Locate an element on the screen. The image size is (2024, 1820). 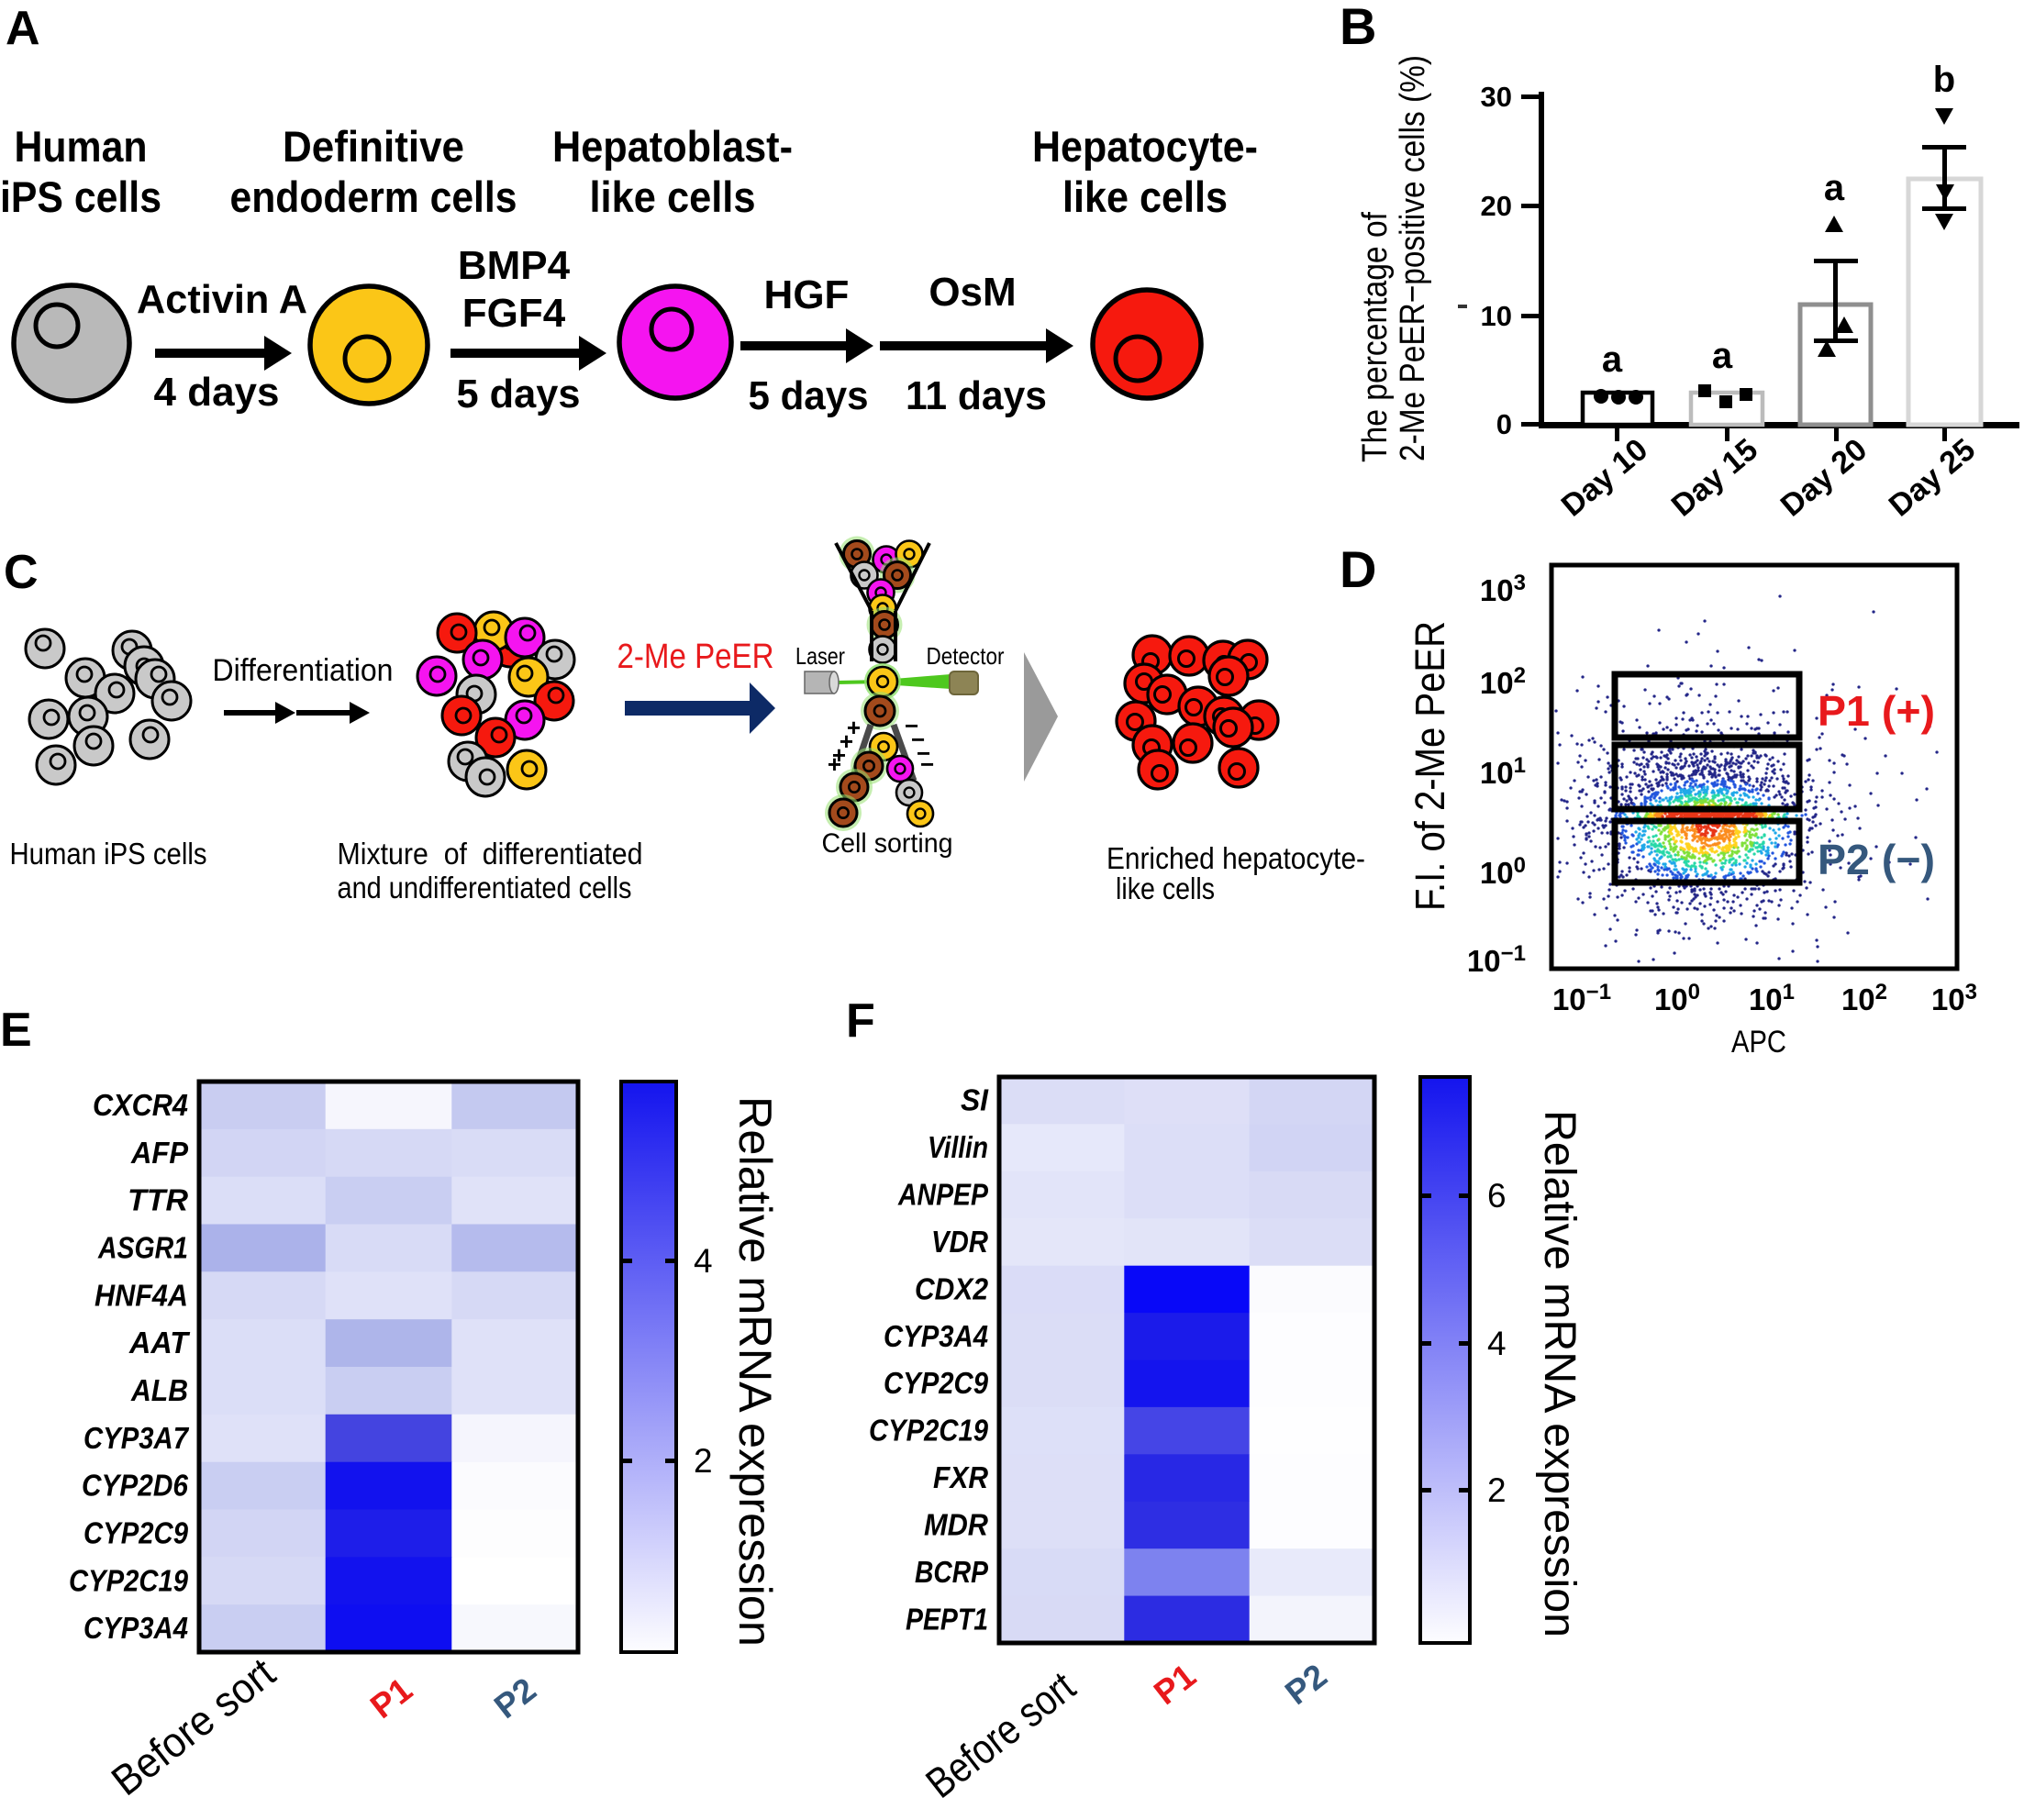
svg-text: CYP2D6 is located at coordinates (135, 1486).